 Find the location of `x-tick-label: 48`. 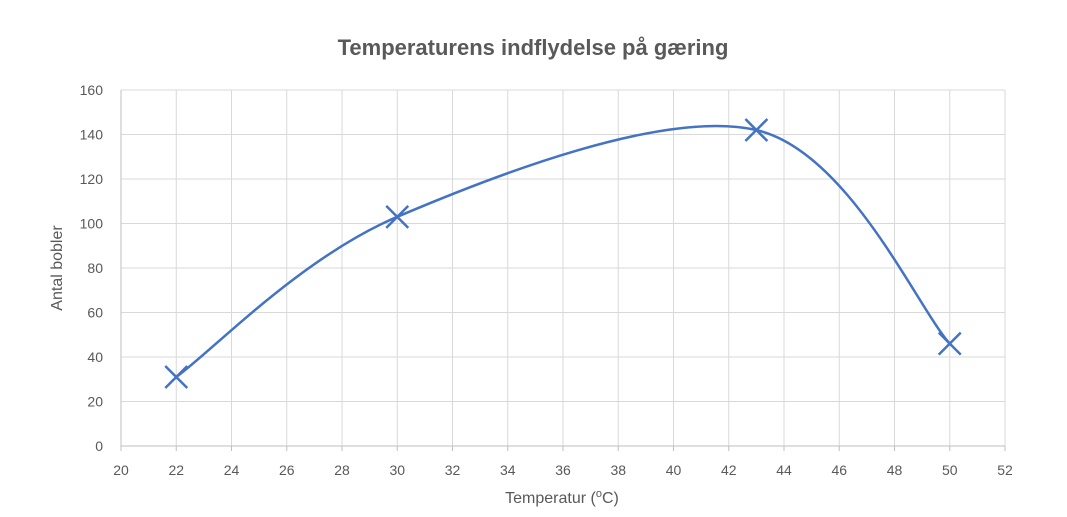

x-tick-label: 48 is located at coordinates (895, 470).